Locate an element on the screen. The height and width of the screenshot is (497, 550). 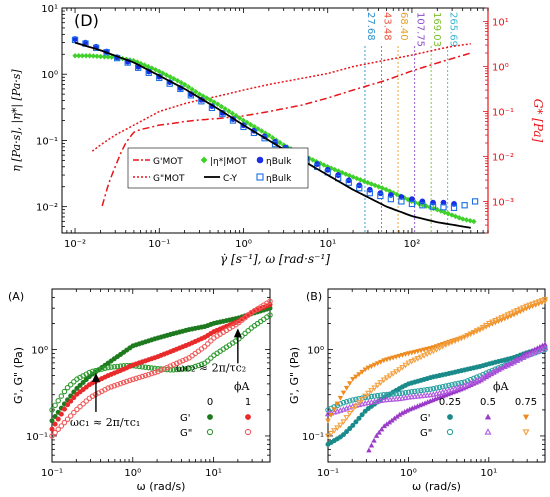
legend-label: G"MOT is located at coordinates (169, 179).